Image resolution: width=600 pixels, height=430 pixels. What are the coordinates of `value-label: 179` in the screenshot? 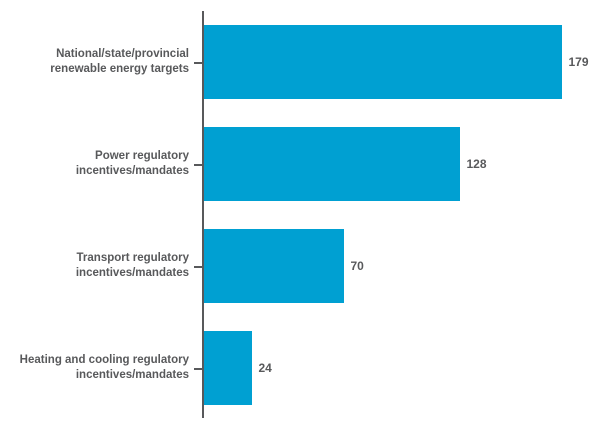 It's located at (578, 62).